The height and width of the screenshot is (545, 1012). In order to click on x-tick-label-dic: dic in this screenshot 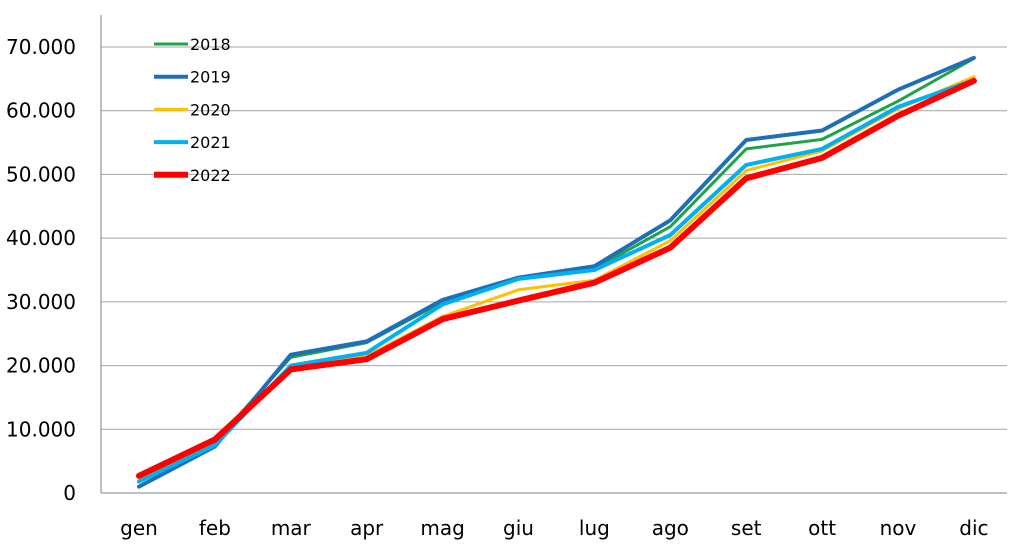, I will do `click(973, 528)`.